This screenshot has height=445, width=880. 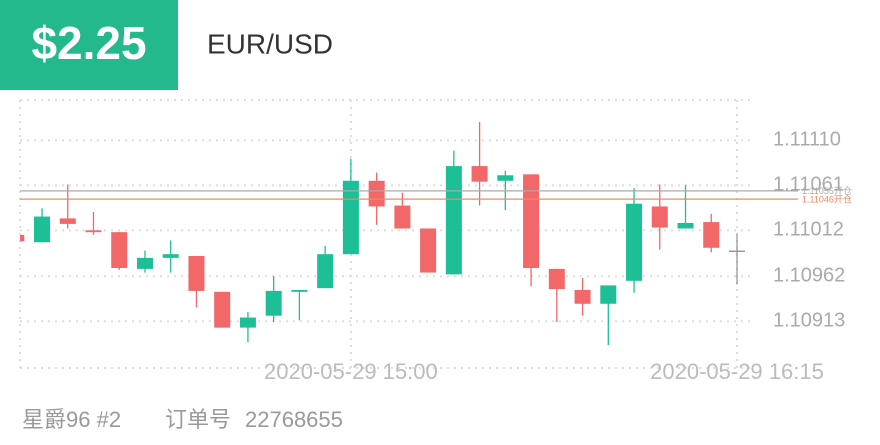 What do you see at coordinates (827, 190) in the screenshot?
I see `position-label: 1.11055开仓` at bounding box center [827, 190].